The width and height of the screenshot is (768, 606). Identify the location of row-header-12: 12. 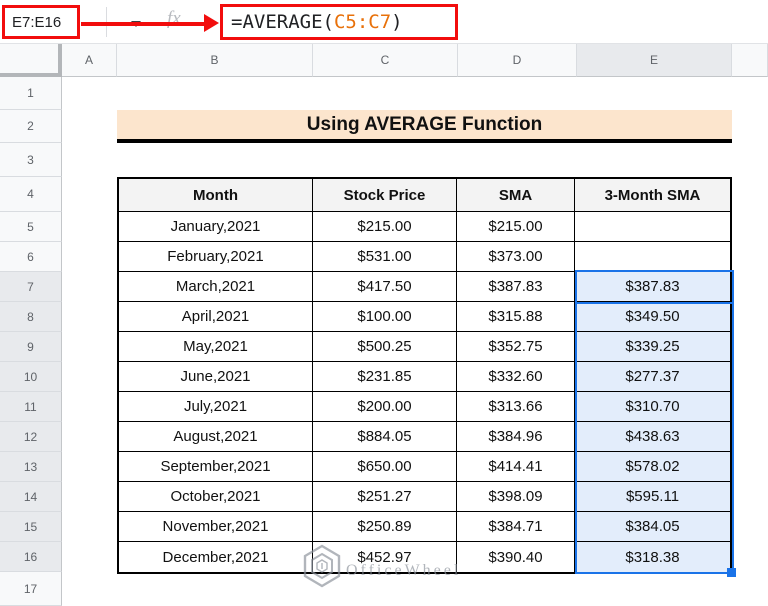
(31, 437).